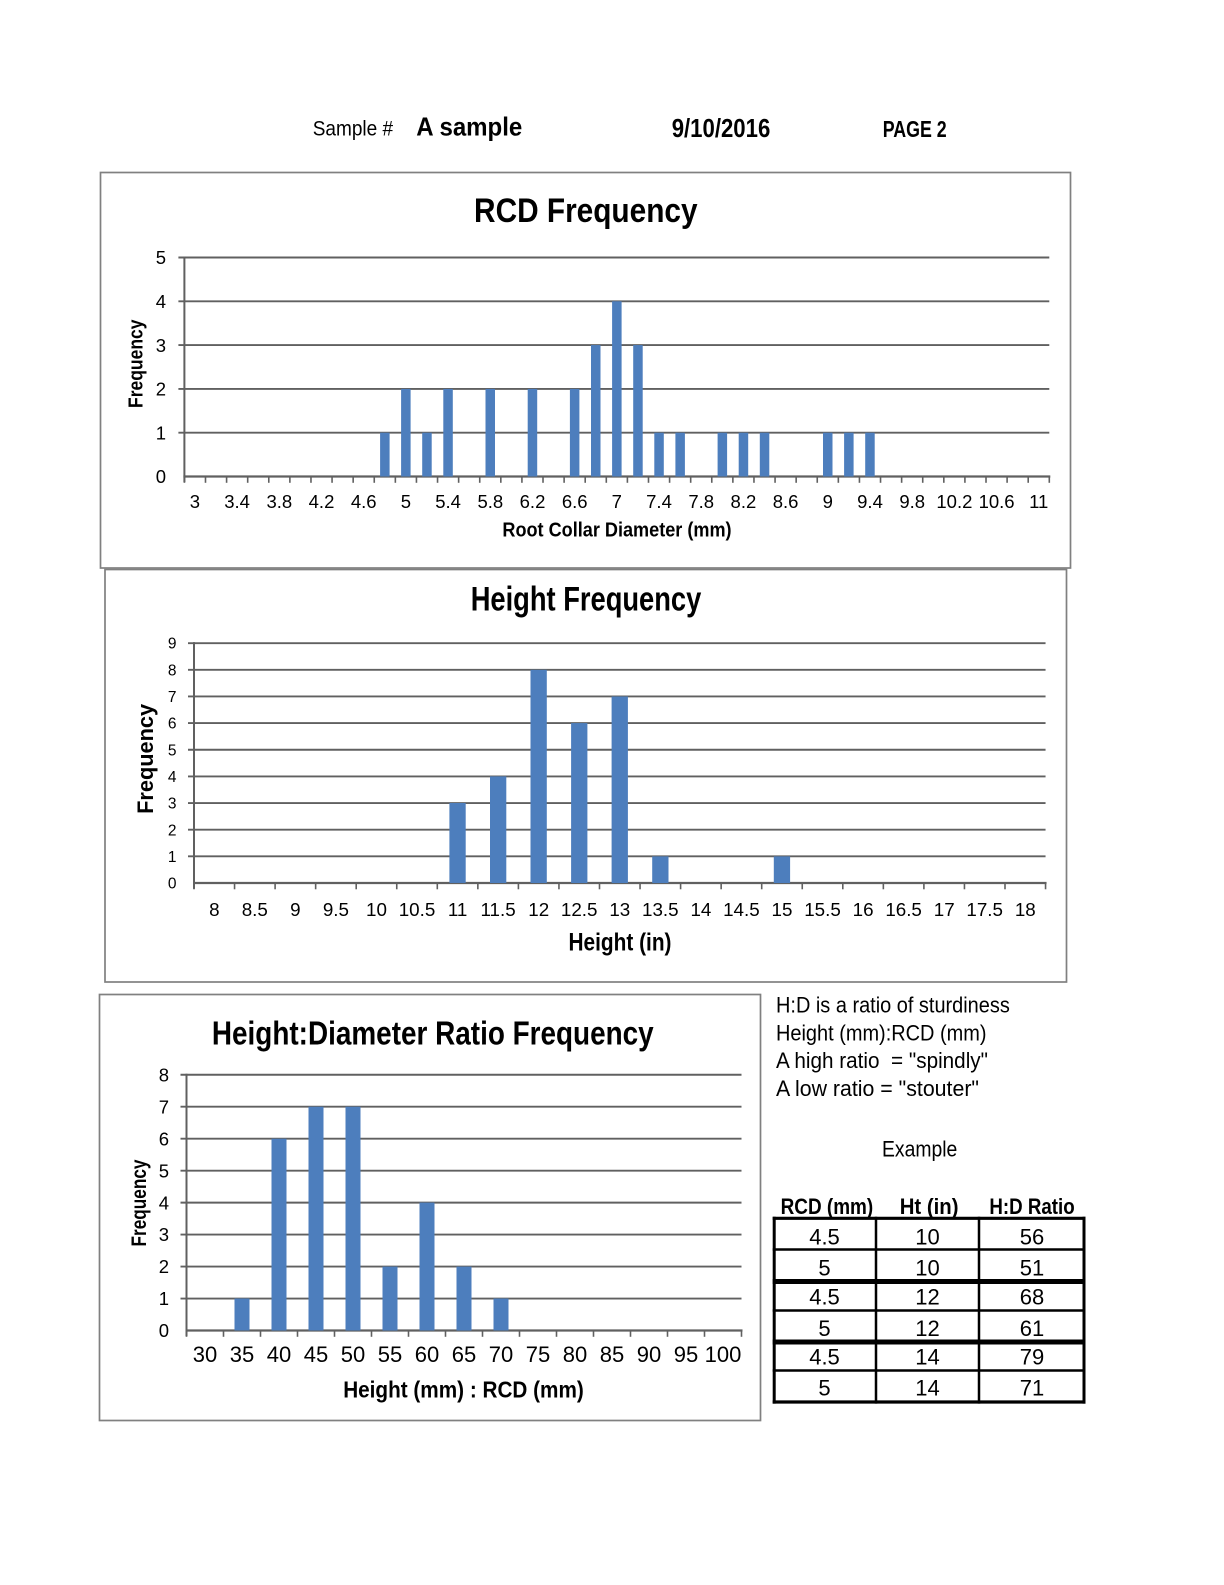 This screenshot has width=1224, height=1585. I want to click on svg-text: 45, so click(316, 1354).